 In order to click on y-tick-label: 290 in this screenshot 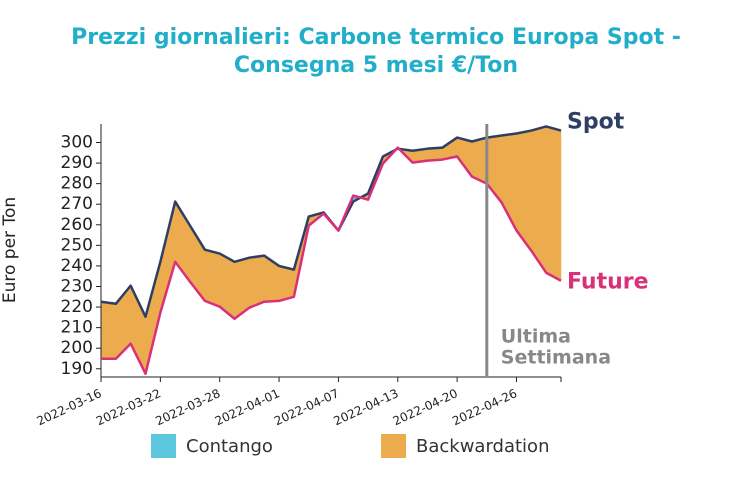, I will do `click(77, 163)`.